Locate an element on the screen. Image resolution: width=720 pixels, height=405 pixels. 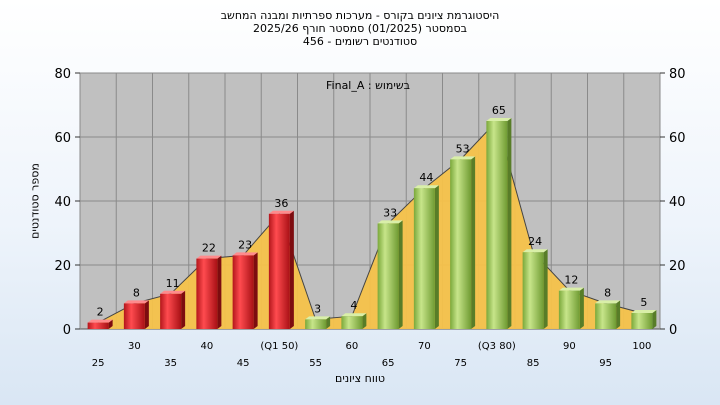
x-tick-label: 75 is located at coordinates (460, 363).